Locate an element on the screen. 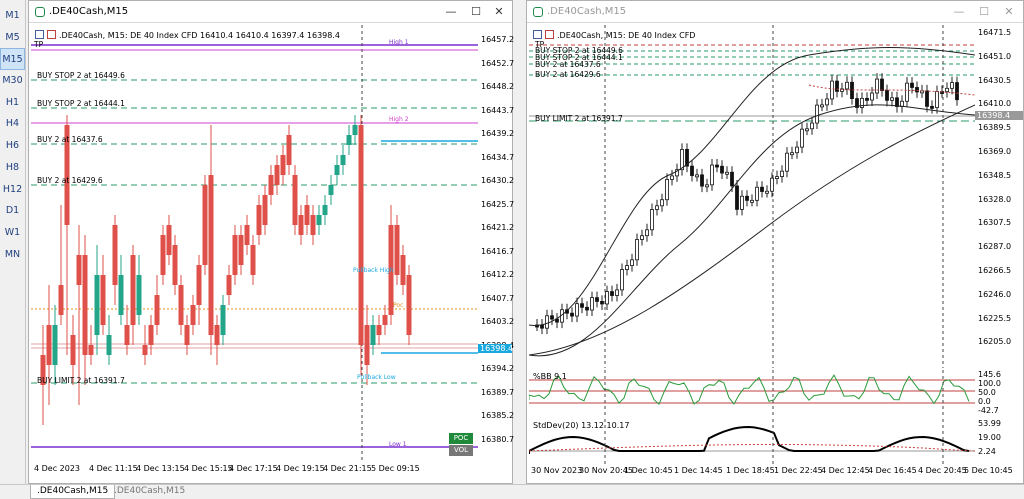 The image size is (1024, 499). timeframe-h4: H4 is located at coordinates (12, 124).